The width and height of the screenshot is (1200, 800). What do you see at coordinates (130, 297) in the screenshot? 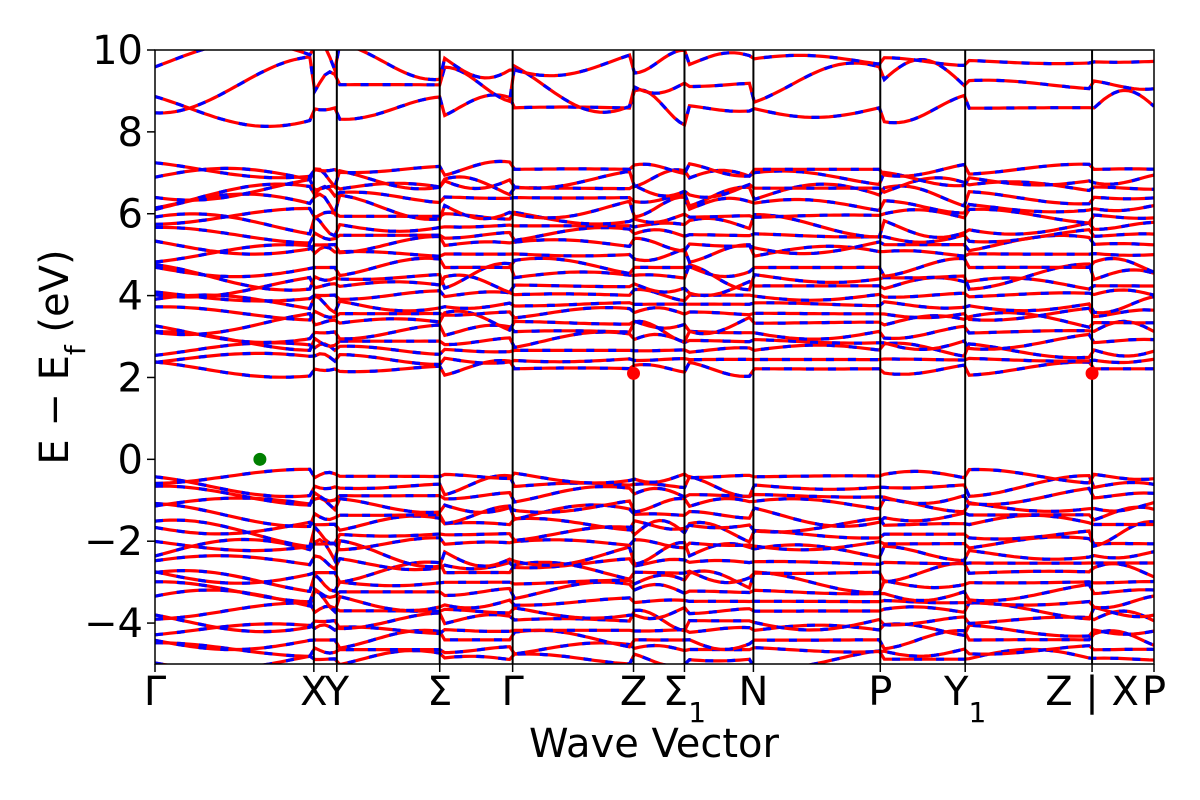
I see `y-tick-label: 4` at bounding box center [130, 297].